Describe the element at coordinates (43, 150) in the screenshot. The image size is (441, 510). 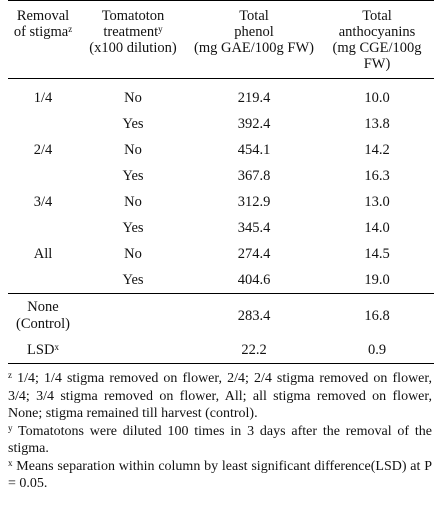
I see `cell-removal: 2/4` at that location.